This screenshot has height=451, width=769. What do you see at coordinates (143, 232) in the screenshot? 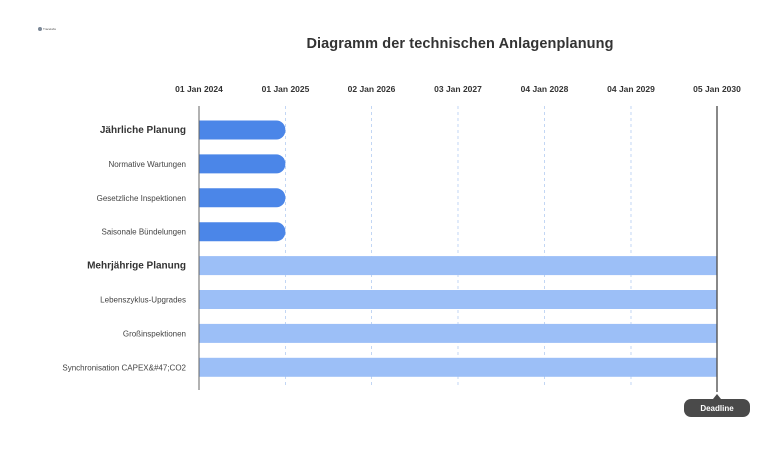
I see `row-label: Saisonale Bündelungen` at bounding box center [143, 232].